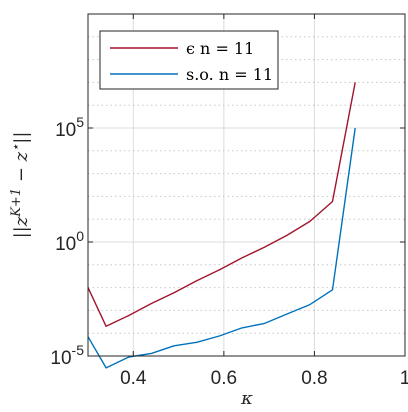 Image resolution: width=408 pixels, height=412 pixels. I want to click on y-axis-label: ||zK+1 − z⋆||, so click(20, 185).